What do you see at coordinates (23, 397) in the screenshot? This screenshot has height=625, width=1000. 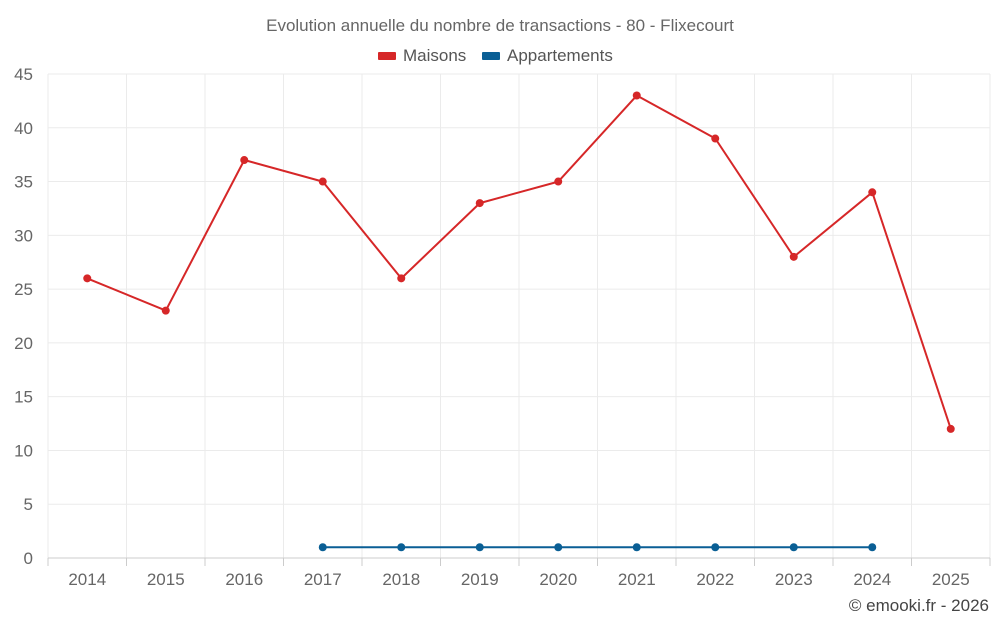 I see `y-tick-label: 15` at bounding box center [23, 397].